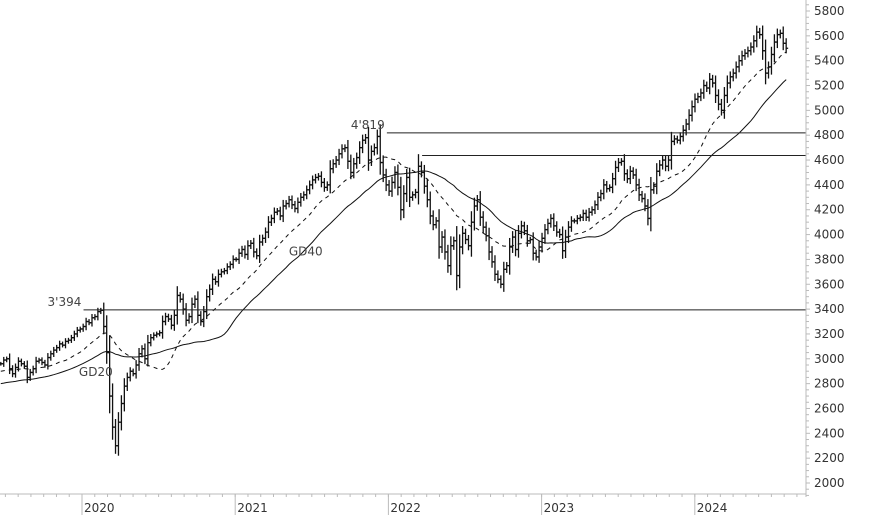 This screenshot has width=874, height=515. What do you see at coordinates (829, 309) in the screenshot?
I see `y-tick-label: 3400` at bounding box center [829, 309].